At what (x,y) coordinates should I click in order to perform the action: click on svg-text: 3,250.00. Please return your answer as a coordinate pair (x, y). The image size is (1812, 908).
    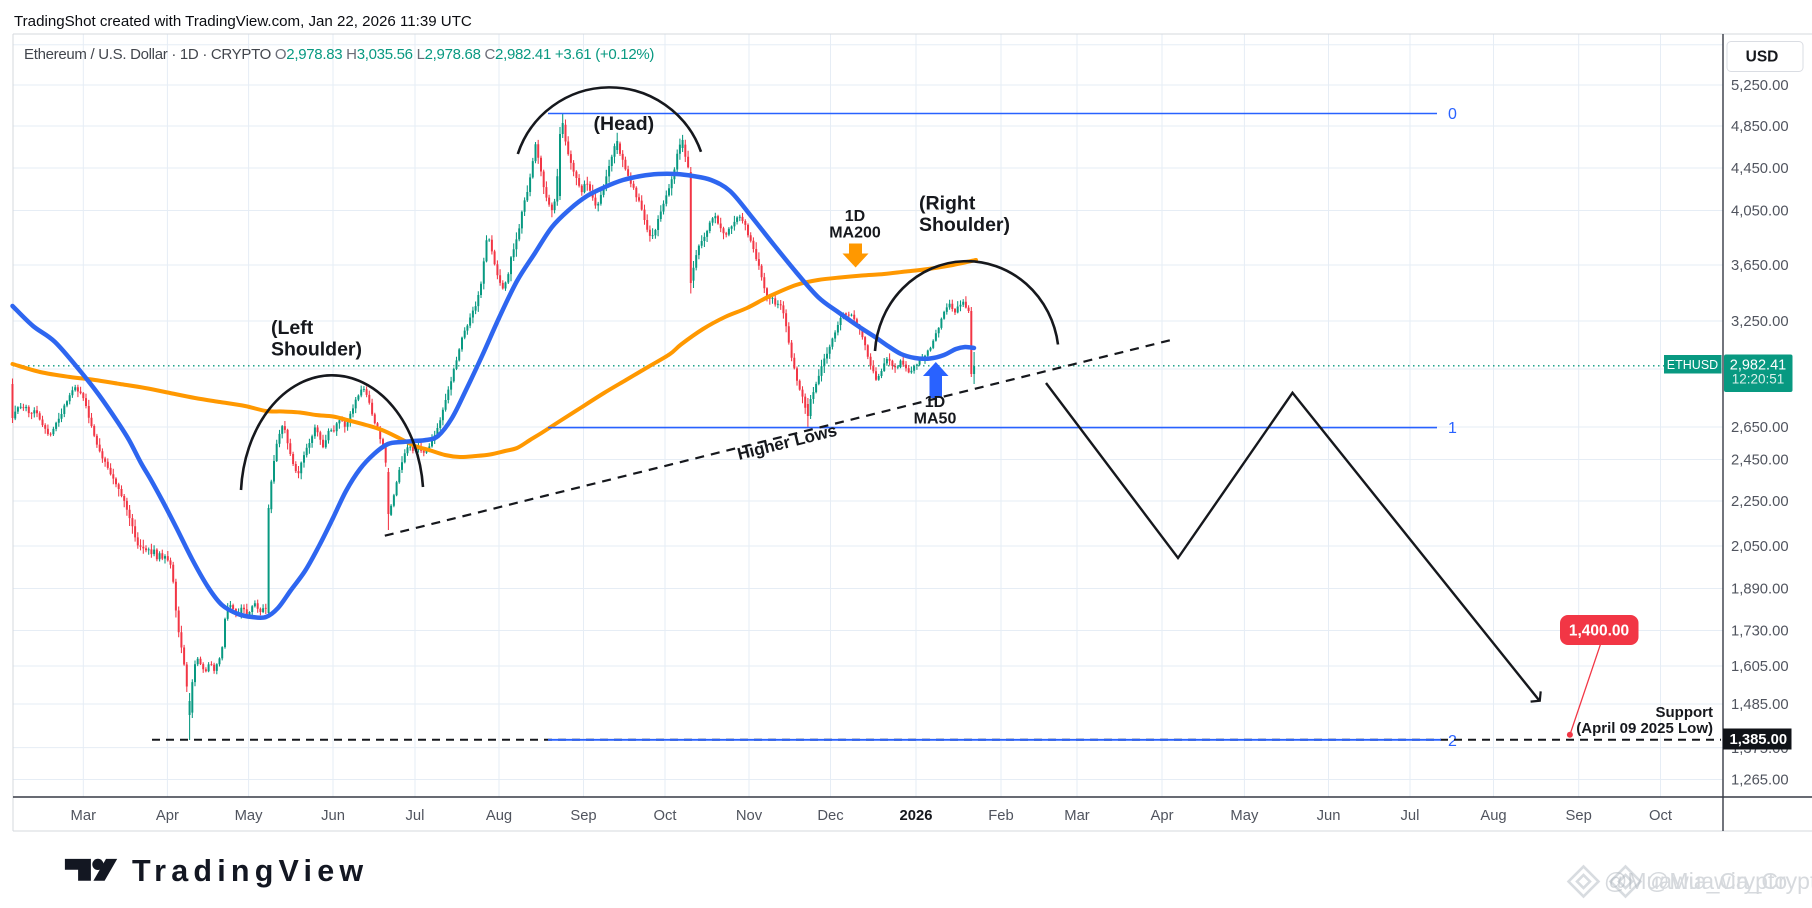
    Looking at the image, I should click on (1760, 322).